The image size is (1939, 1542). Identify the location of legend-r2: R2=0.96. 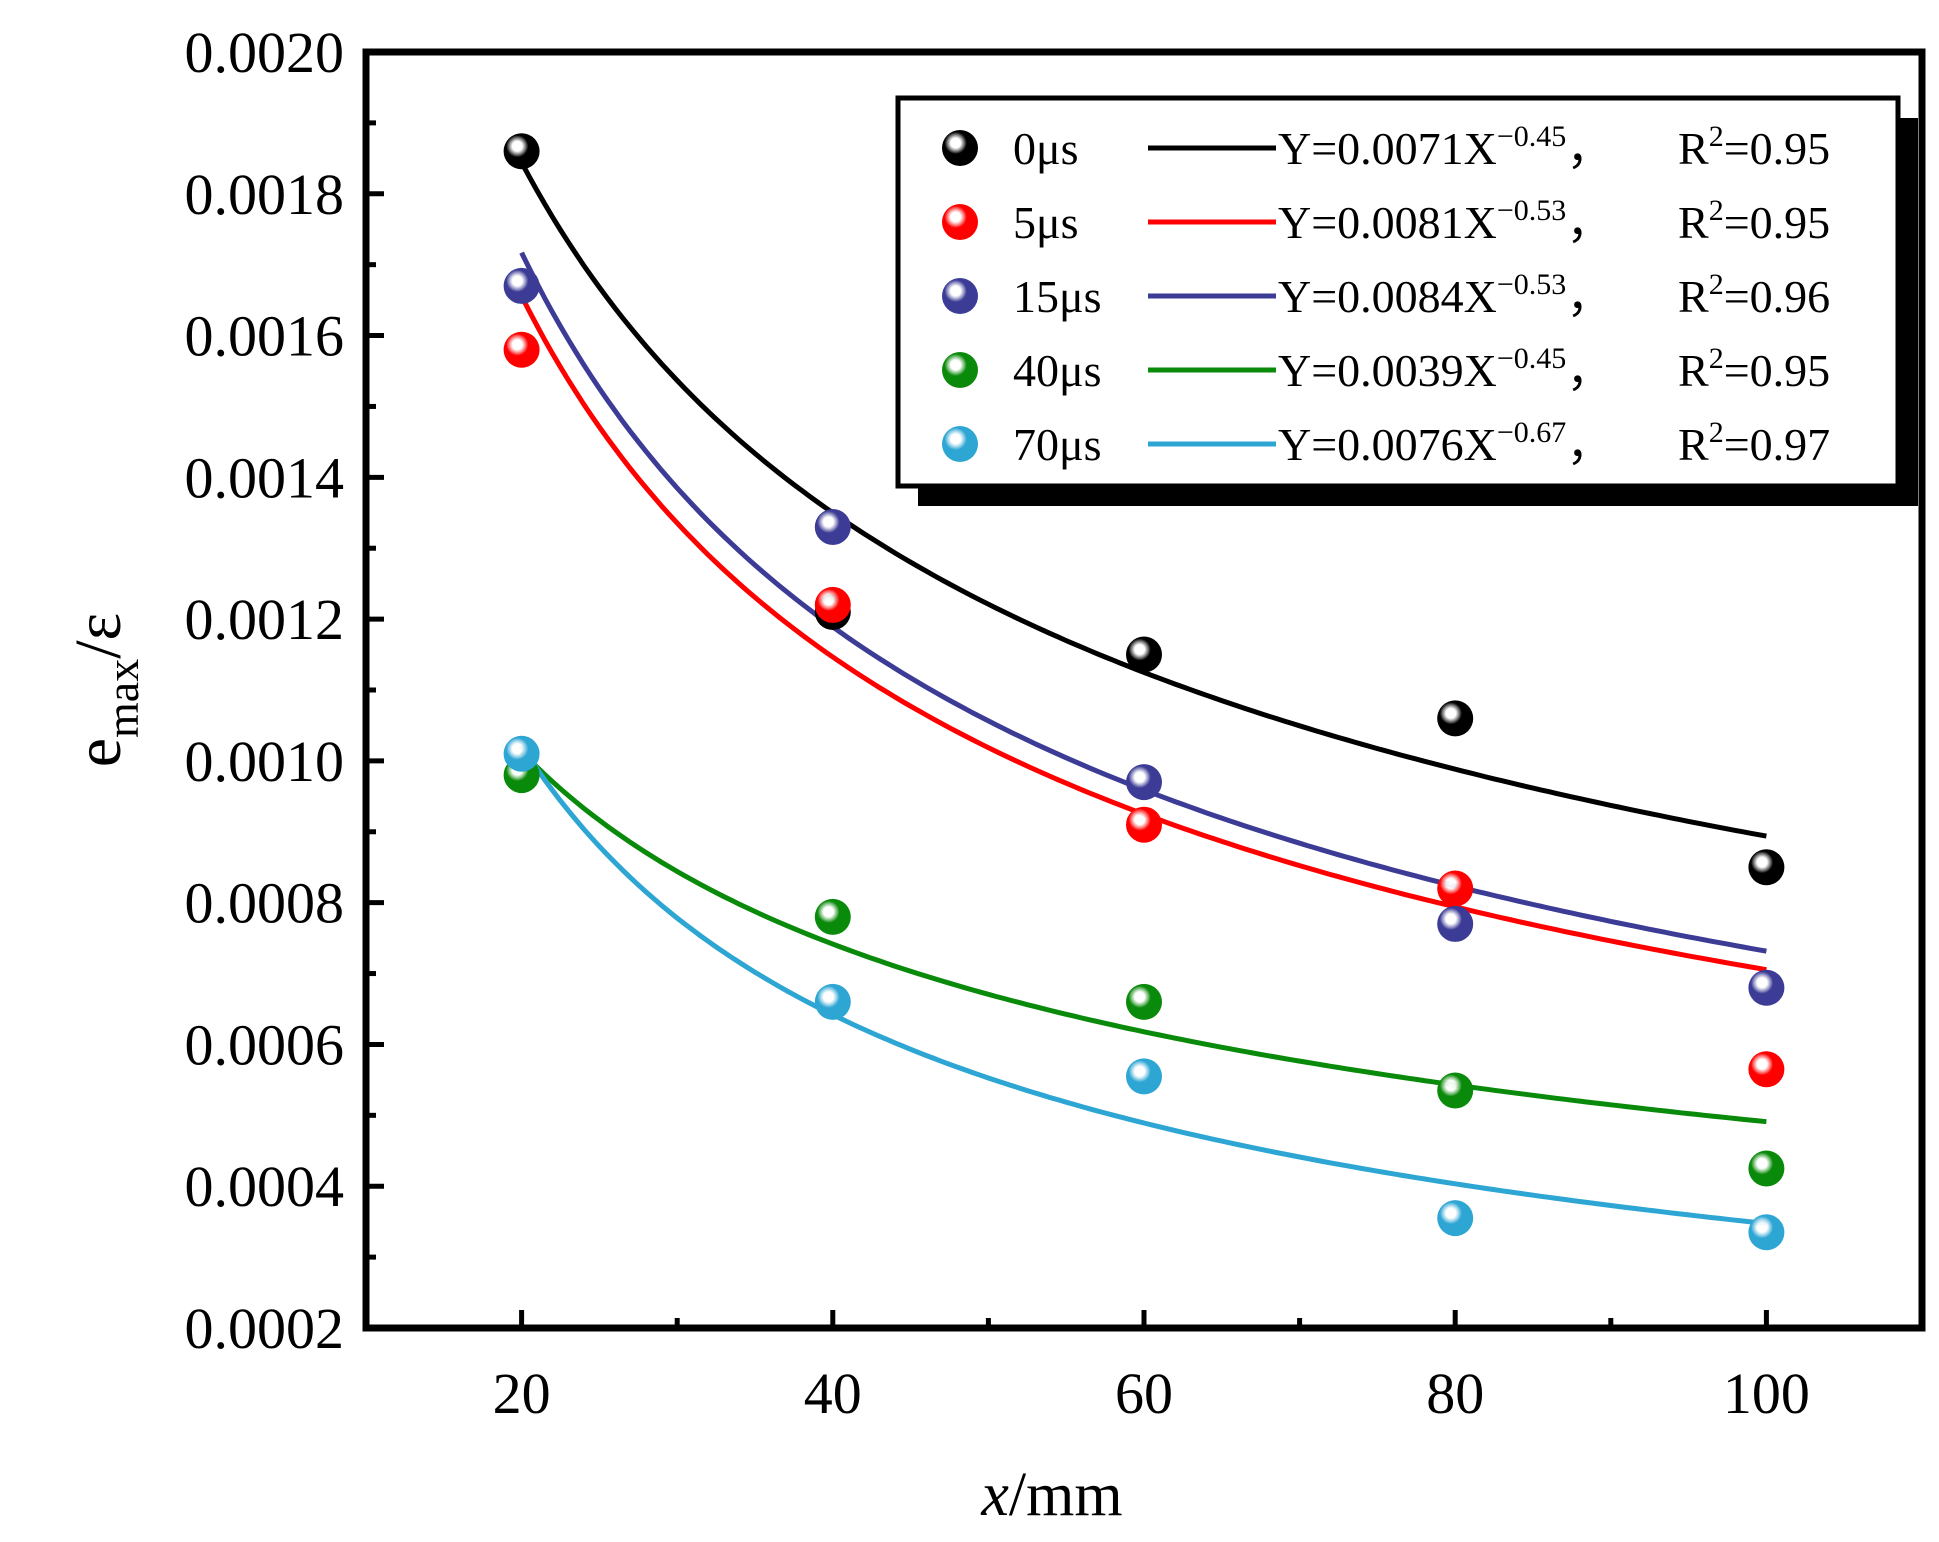
(1754, 295).